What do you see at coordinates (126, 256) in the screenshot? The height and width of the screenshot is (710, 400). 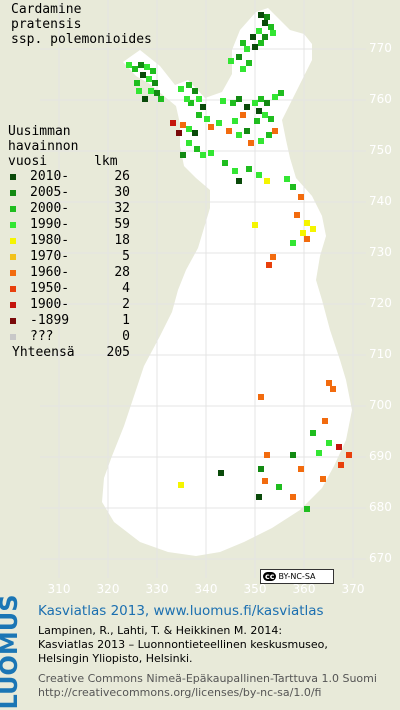 I see `legend-count: 5` at bounding box center [126, 256].